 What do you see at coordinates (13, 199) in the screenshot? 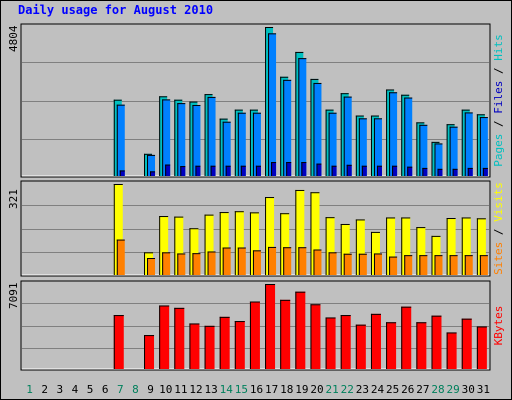
I see `y-max-label-panel-2: 321` at bounding box center [13, 199].